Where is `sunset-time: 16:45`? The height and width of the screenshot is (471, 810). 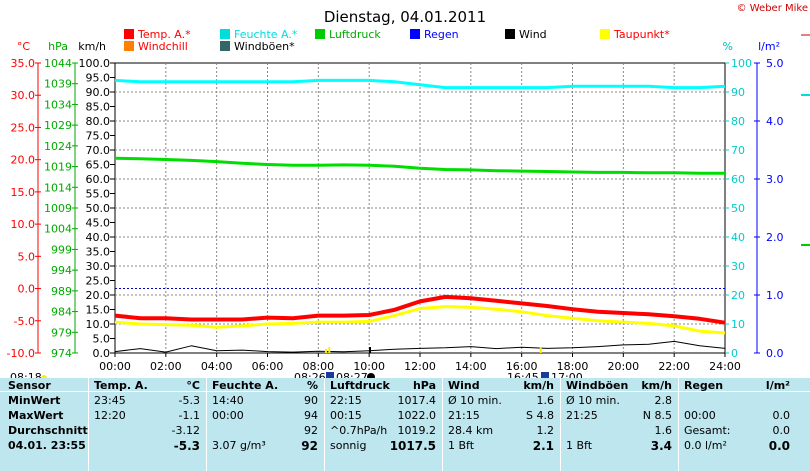 sunset-time: 16:45 is located at coordinates (523, 374).